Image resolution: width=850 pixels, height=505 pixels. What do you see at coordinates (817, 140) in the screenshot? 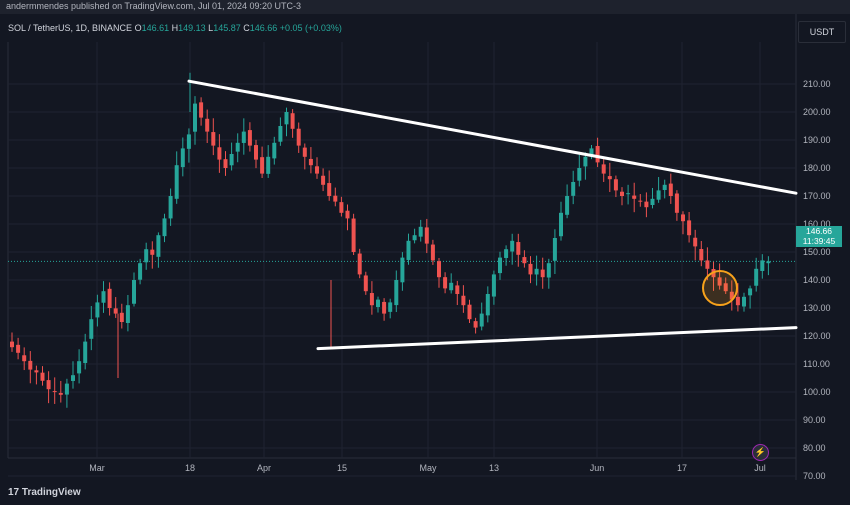
I see `y-tick-label: 190.00` at bounding box center [817, 140].